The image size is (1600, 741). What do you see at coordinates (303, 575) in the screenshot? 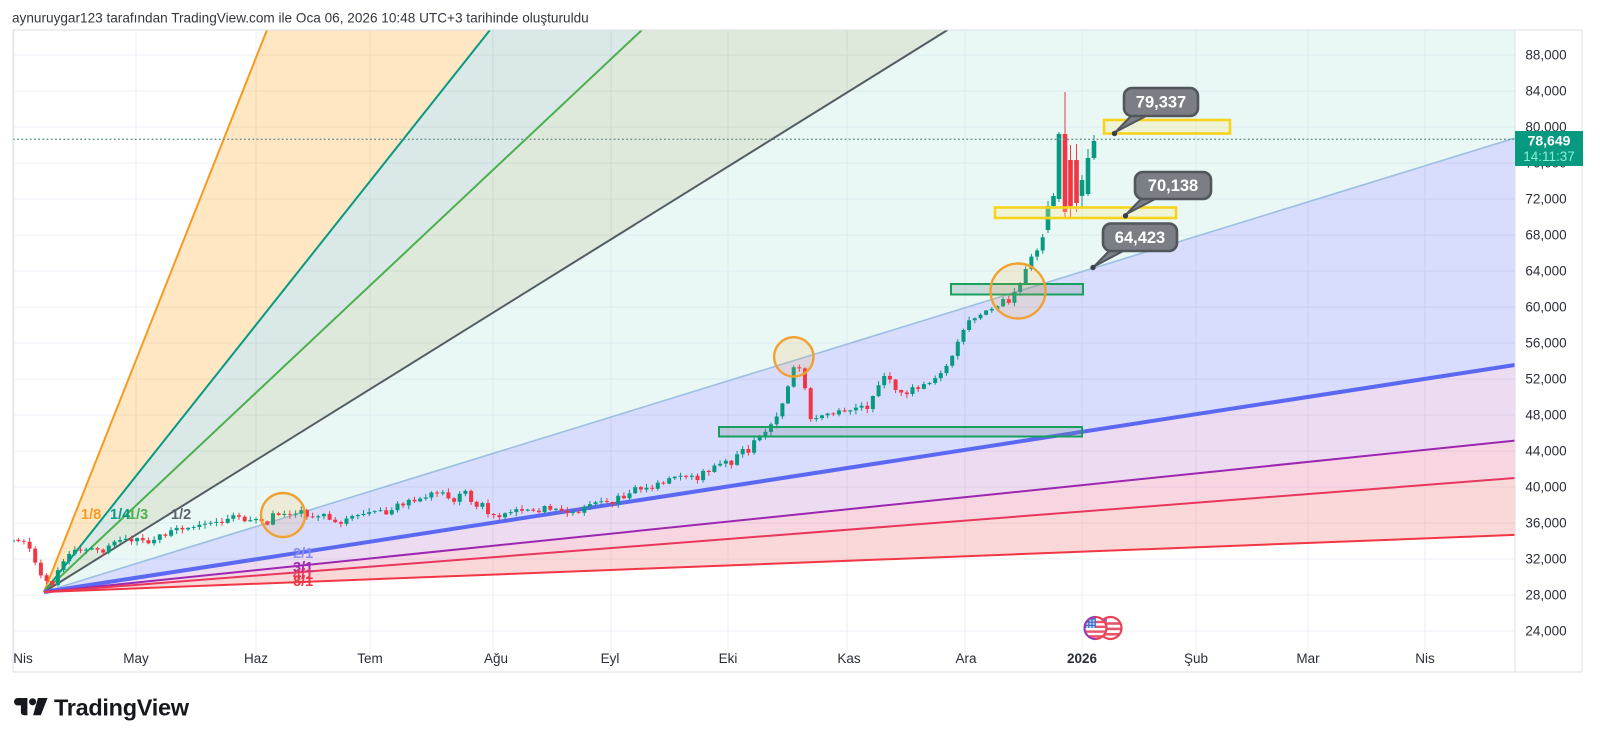
I see `svg-text: 4/1` at bounding box center [303, 575].